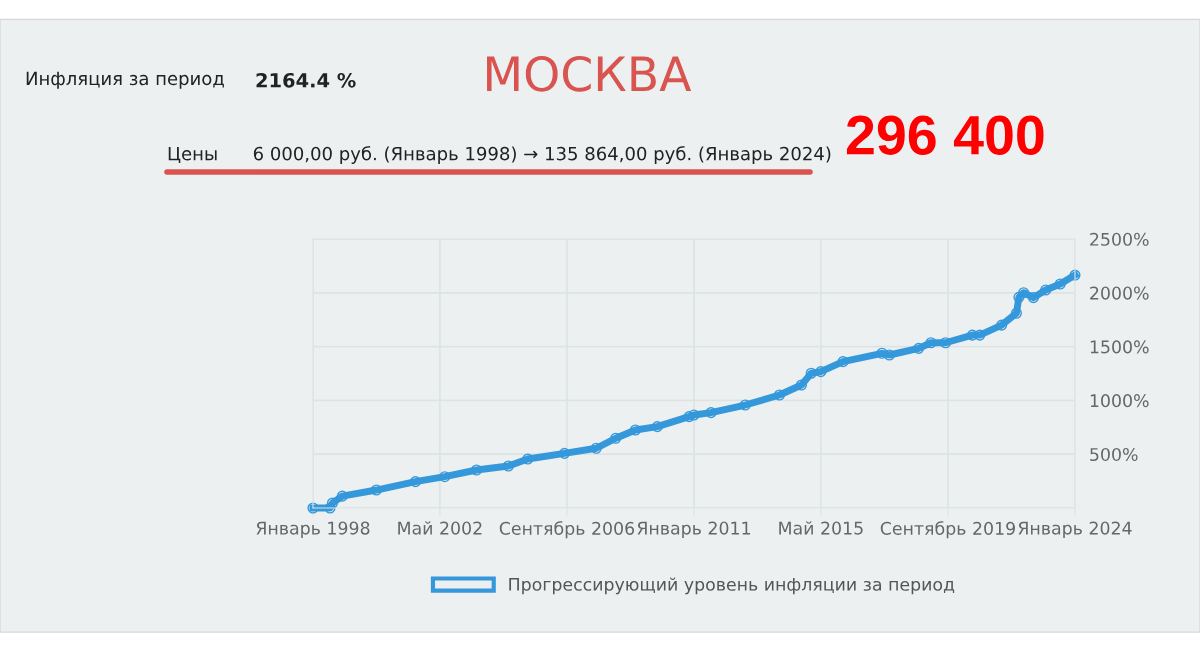 The width and height of the screenshot is (1200, 645). I want to click on y-tick-label: 1000%, so click(1119, 401).